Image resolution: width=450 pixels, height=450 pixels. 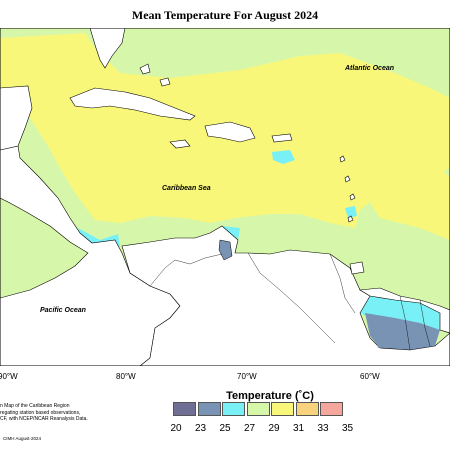 What do you see at coordinates (247, 376) in the screenshot?
I see `lon-tick-70: 70°W` at bounding box center [247, 376].